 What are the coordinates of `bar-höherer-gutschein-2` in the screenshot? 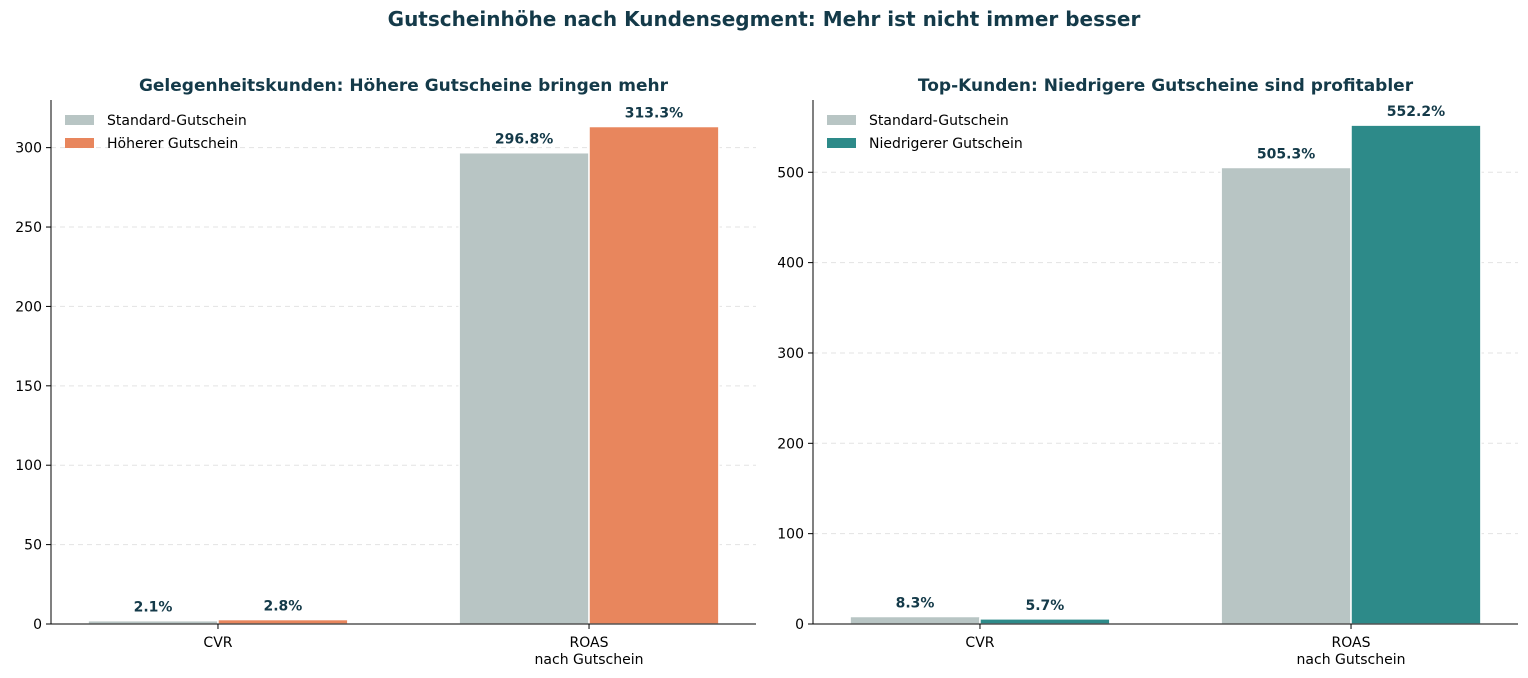 It's located at (654, 375).